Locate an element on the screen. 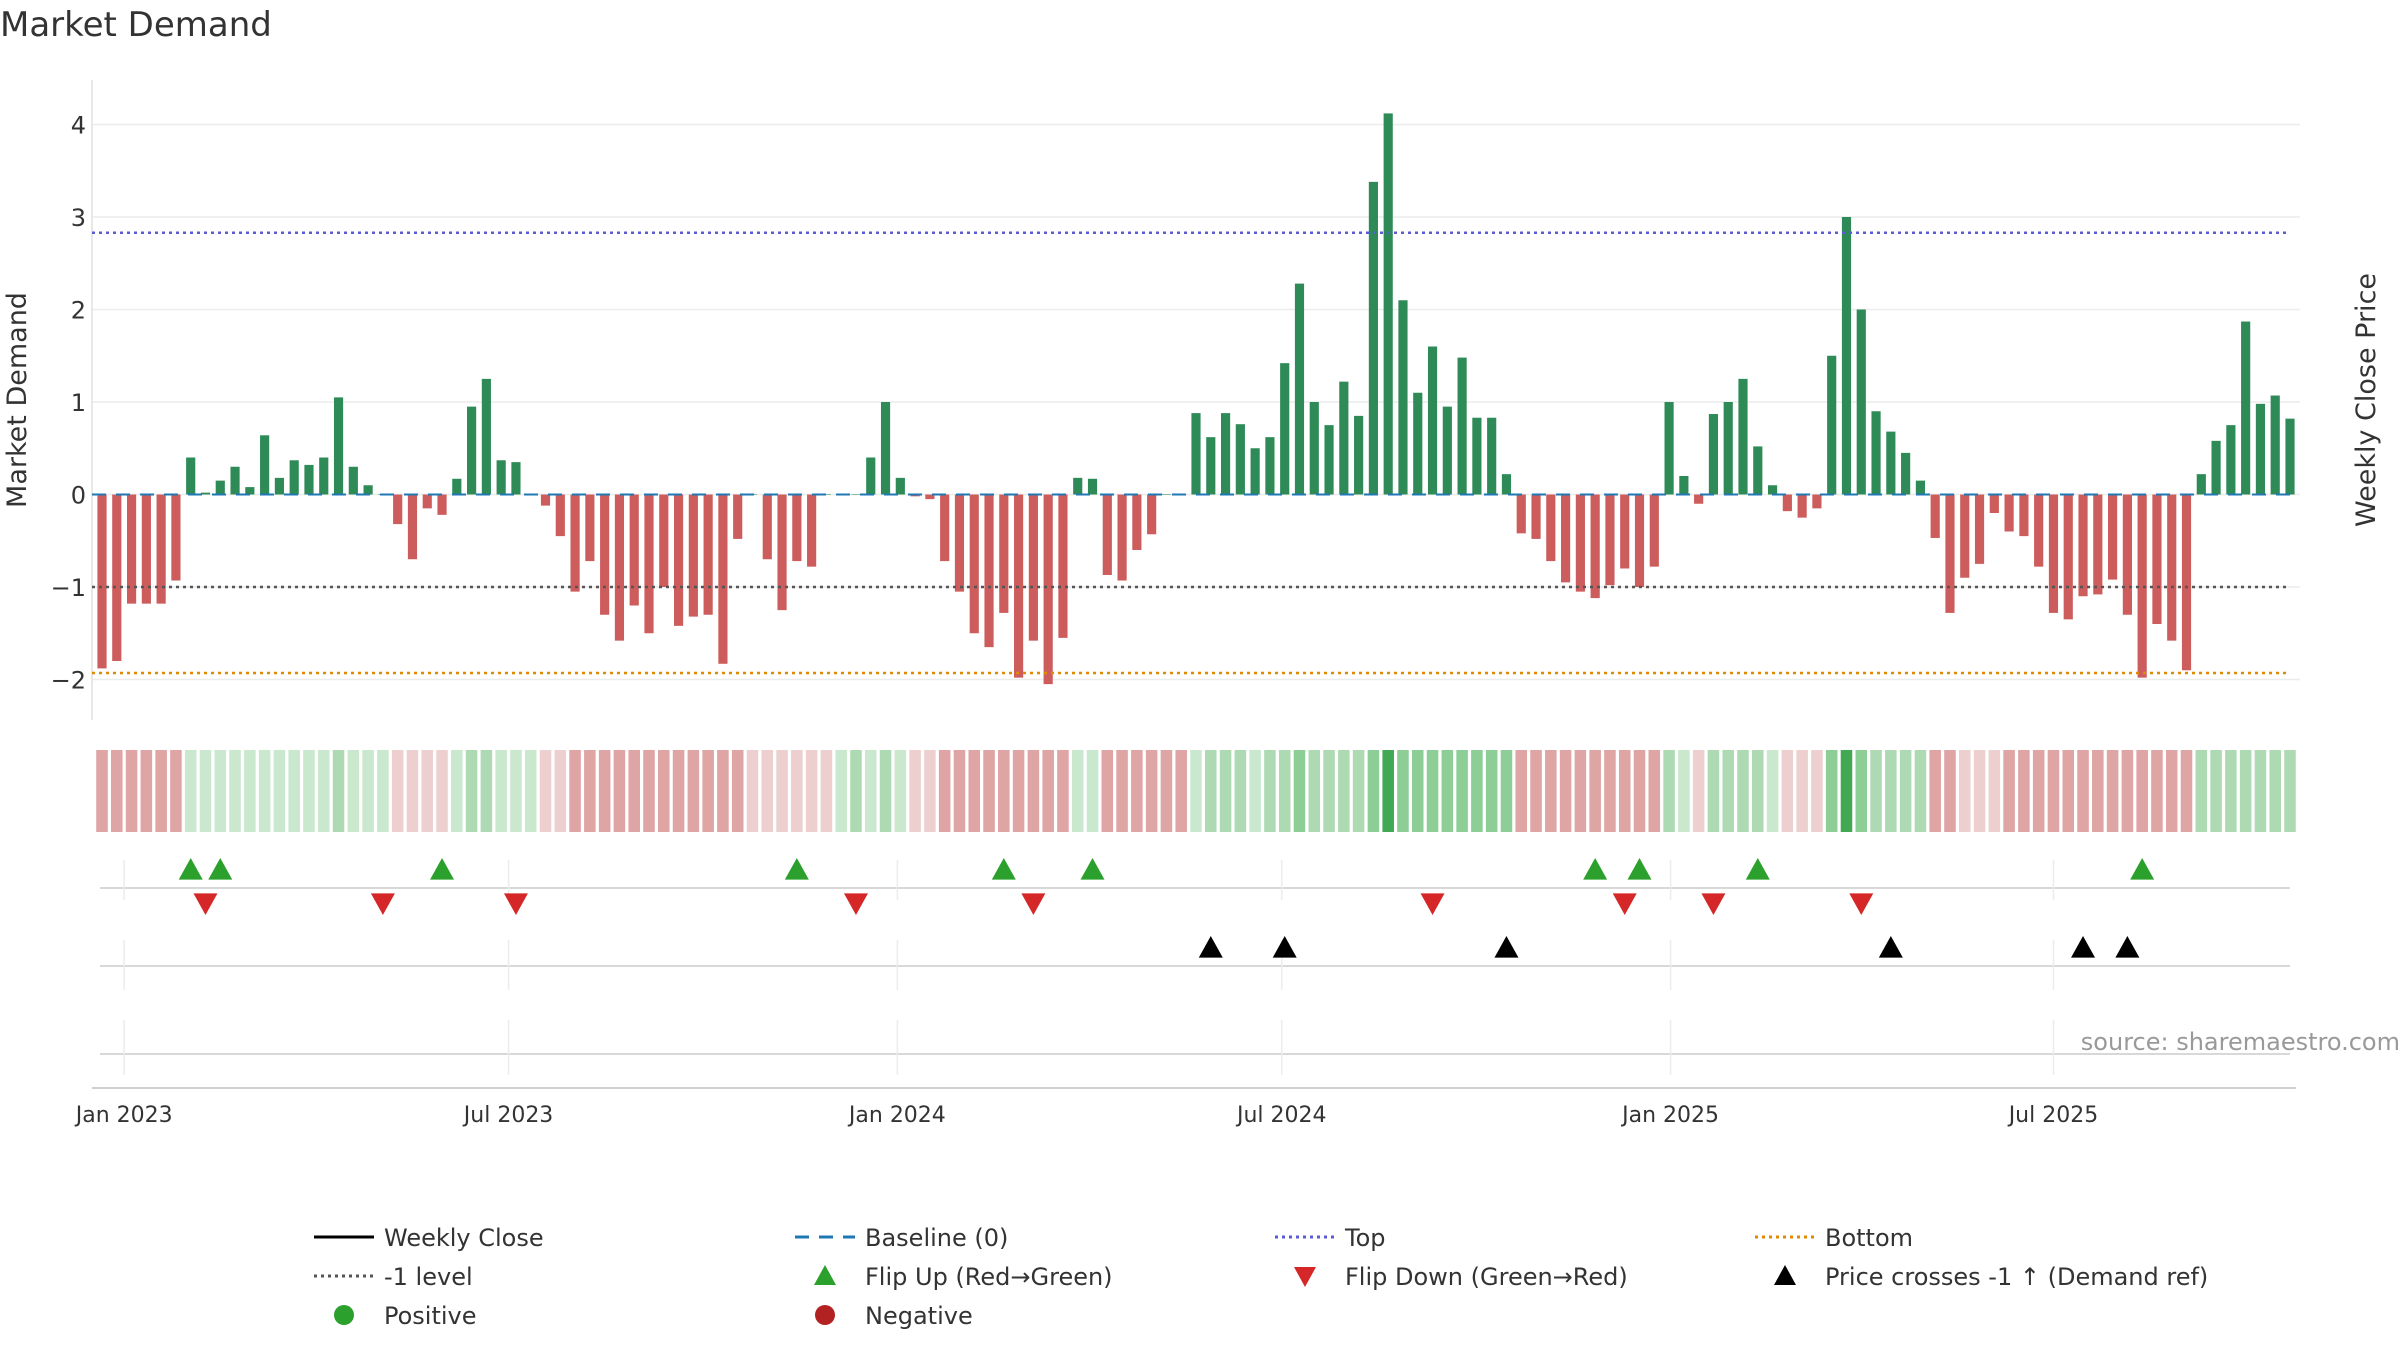 Image resolution: width=2400 pixels, height=1354 pixels. y-tick-label: 1 is located at coordinates (78, 403).